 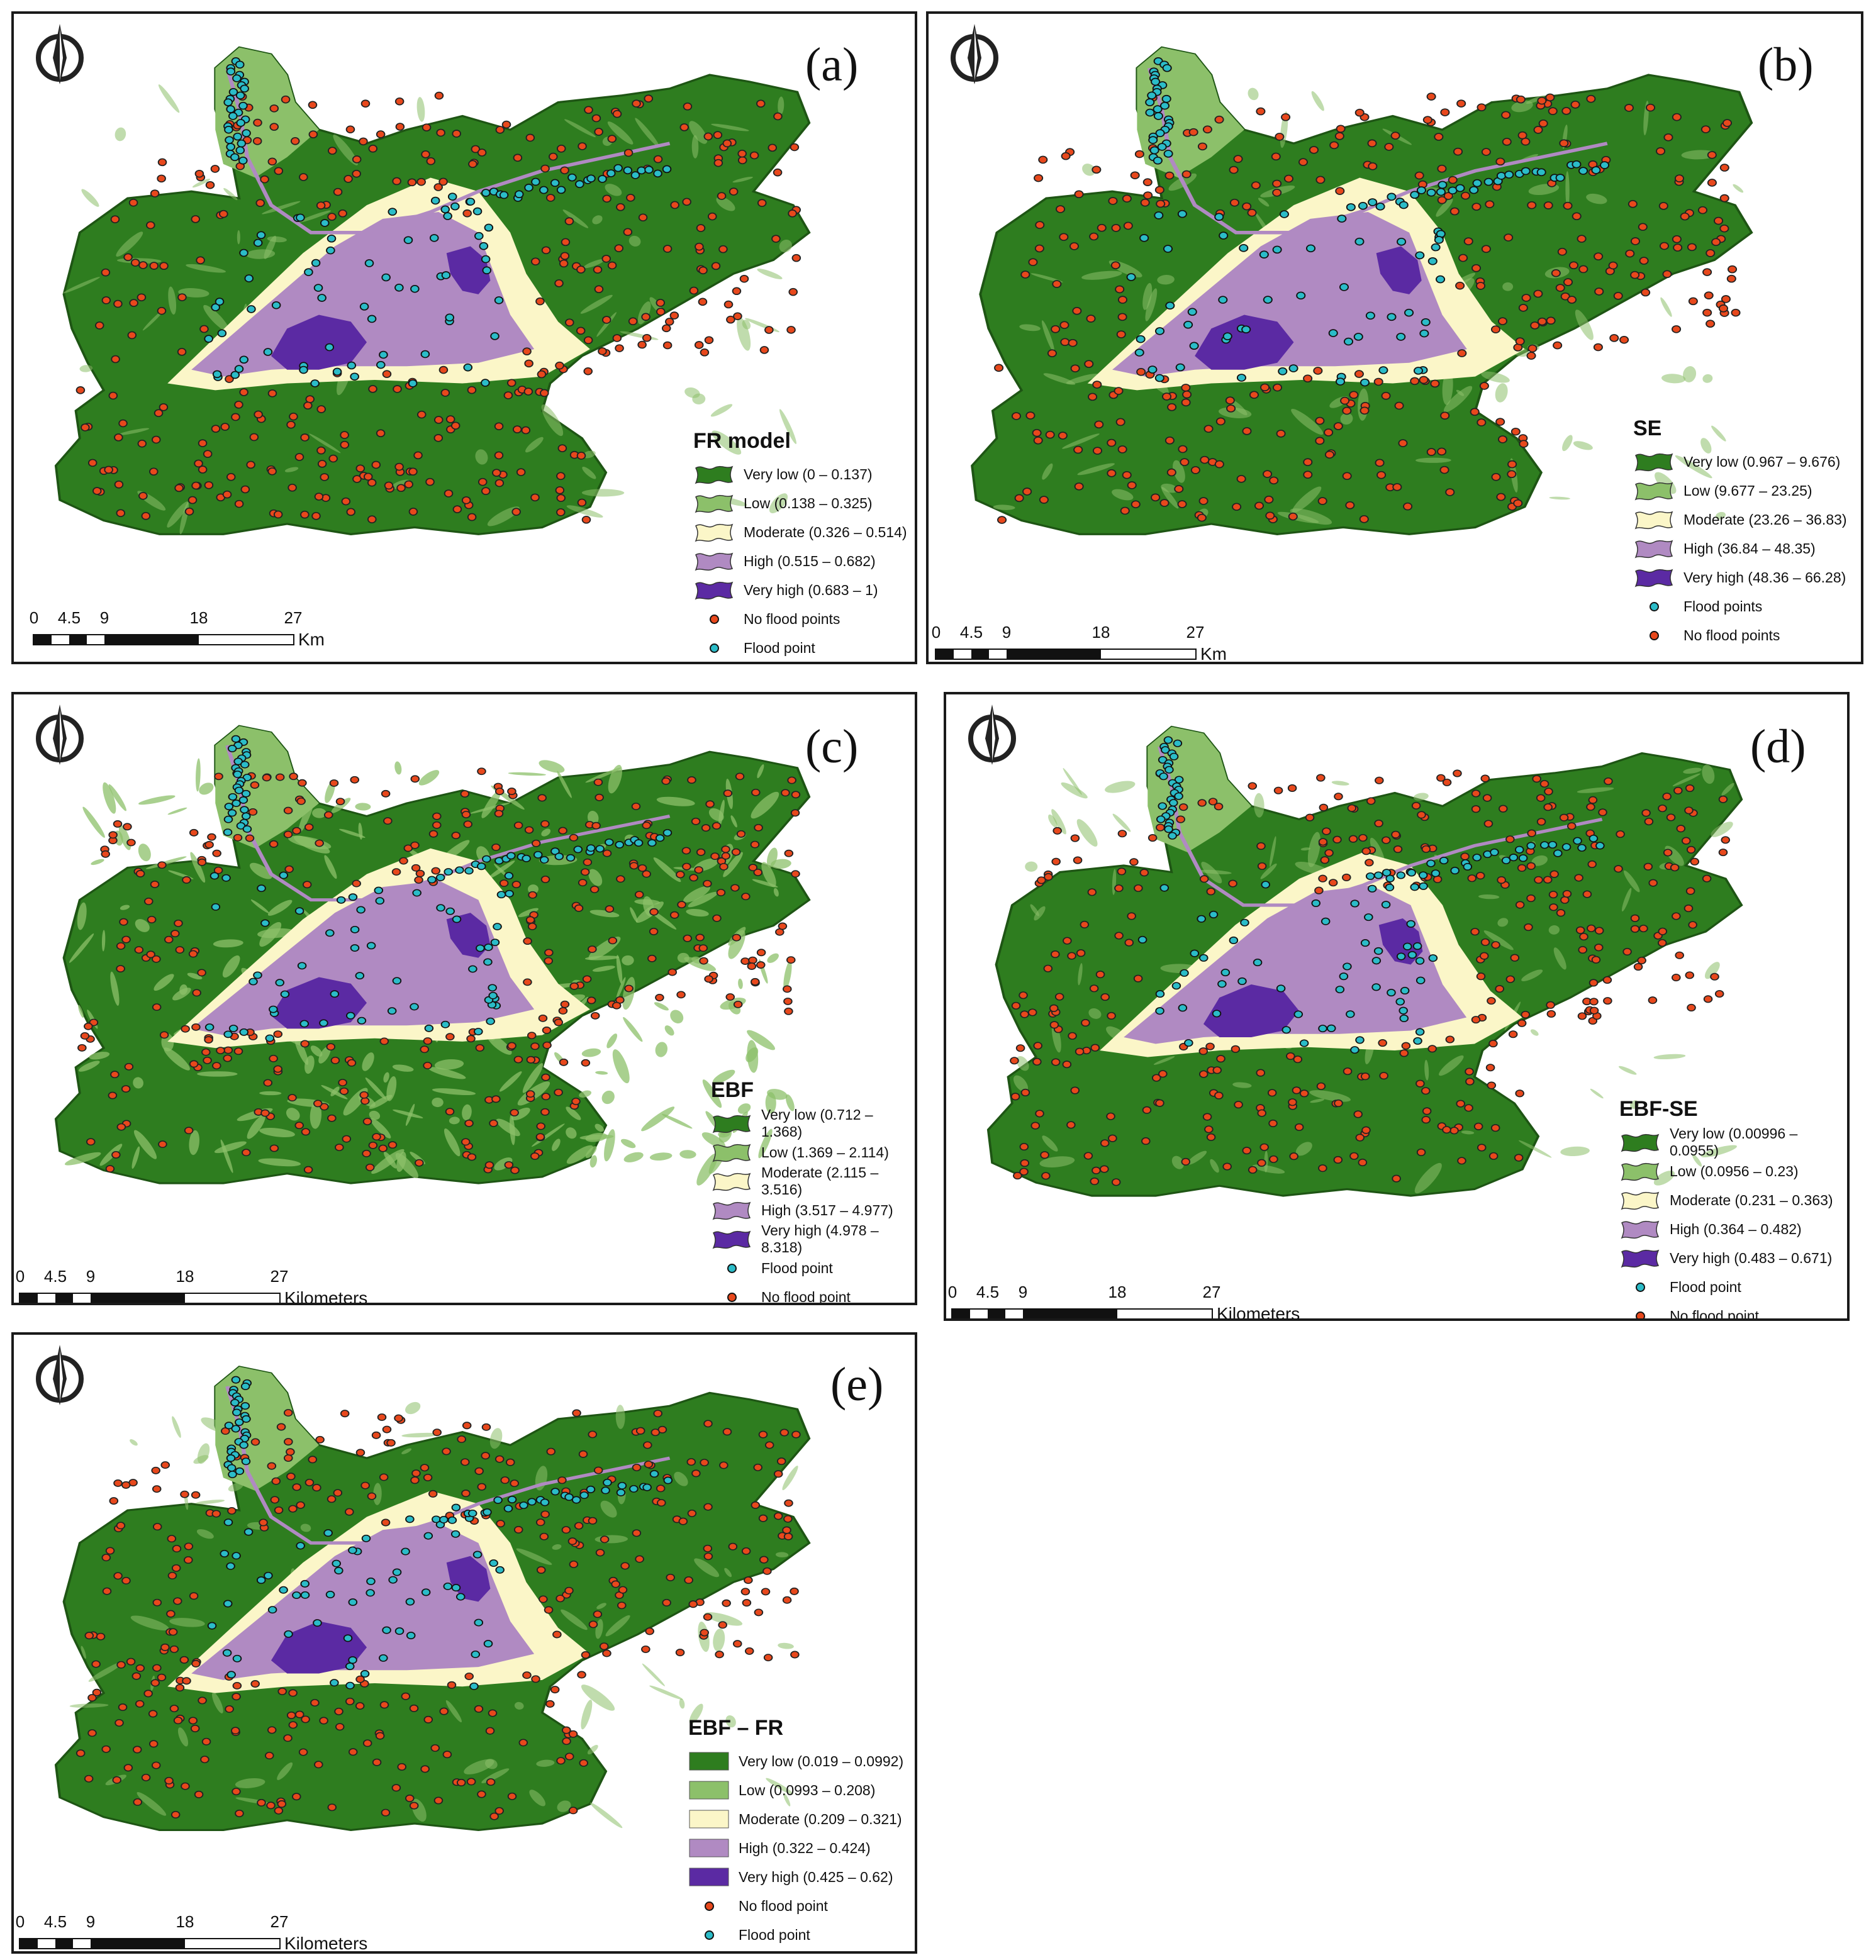 I want to click on legend-item: Low (0.138 – 0.325), so click(x=800, y=503).